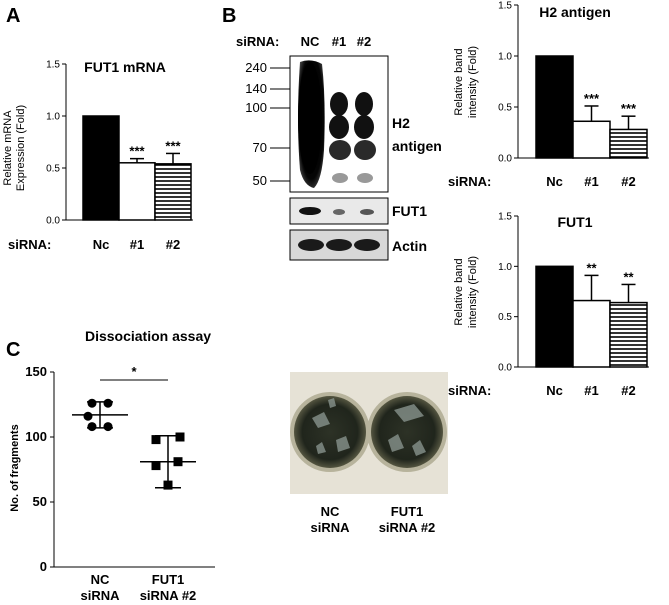 The image size is (669, 605). Describe the element at coordinates (100, 595) in the screenshot. I see `dissociation-category-0-line2: siRNA` at that location.